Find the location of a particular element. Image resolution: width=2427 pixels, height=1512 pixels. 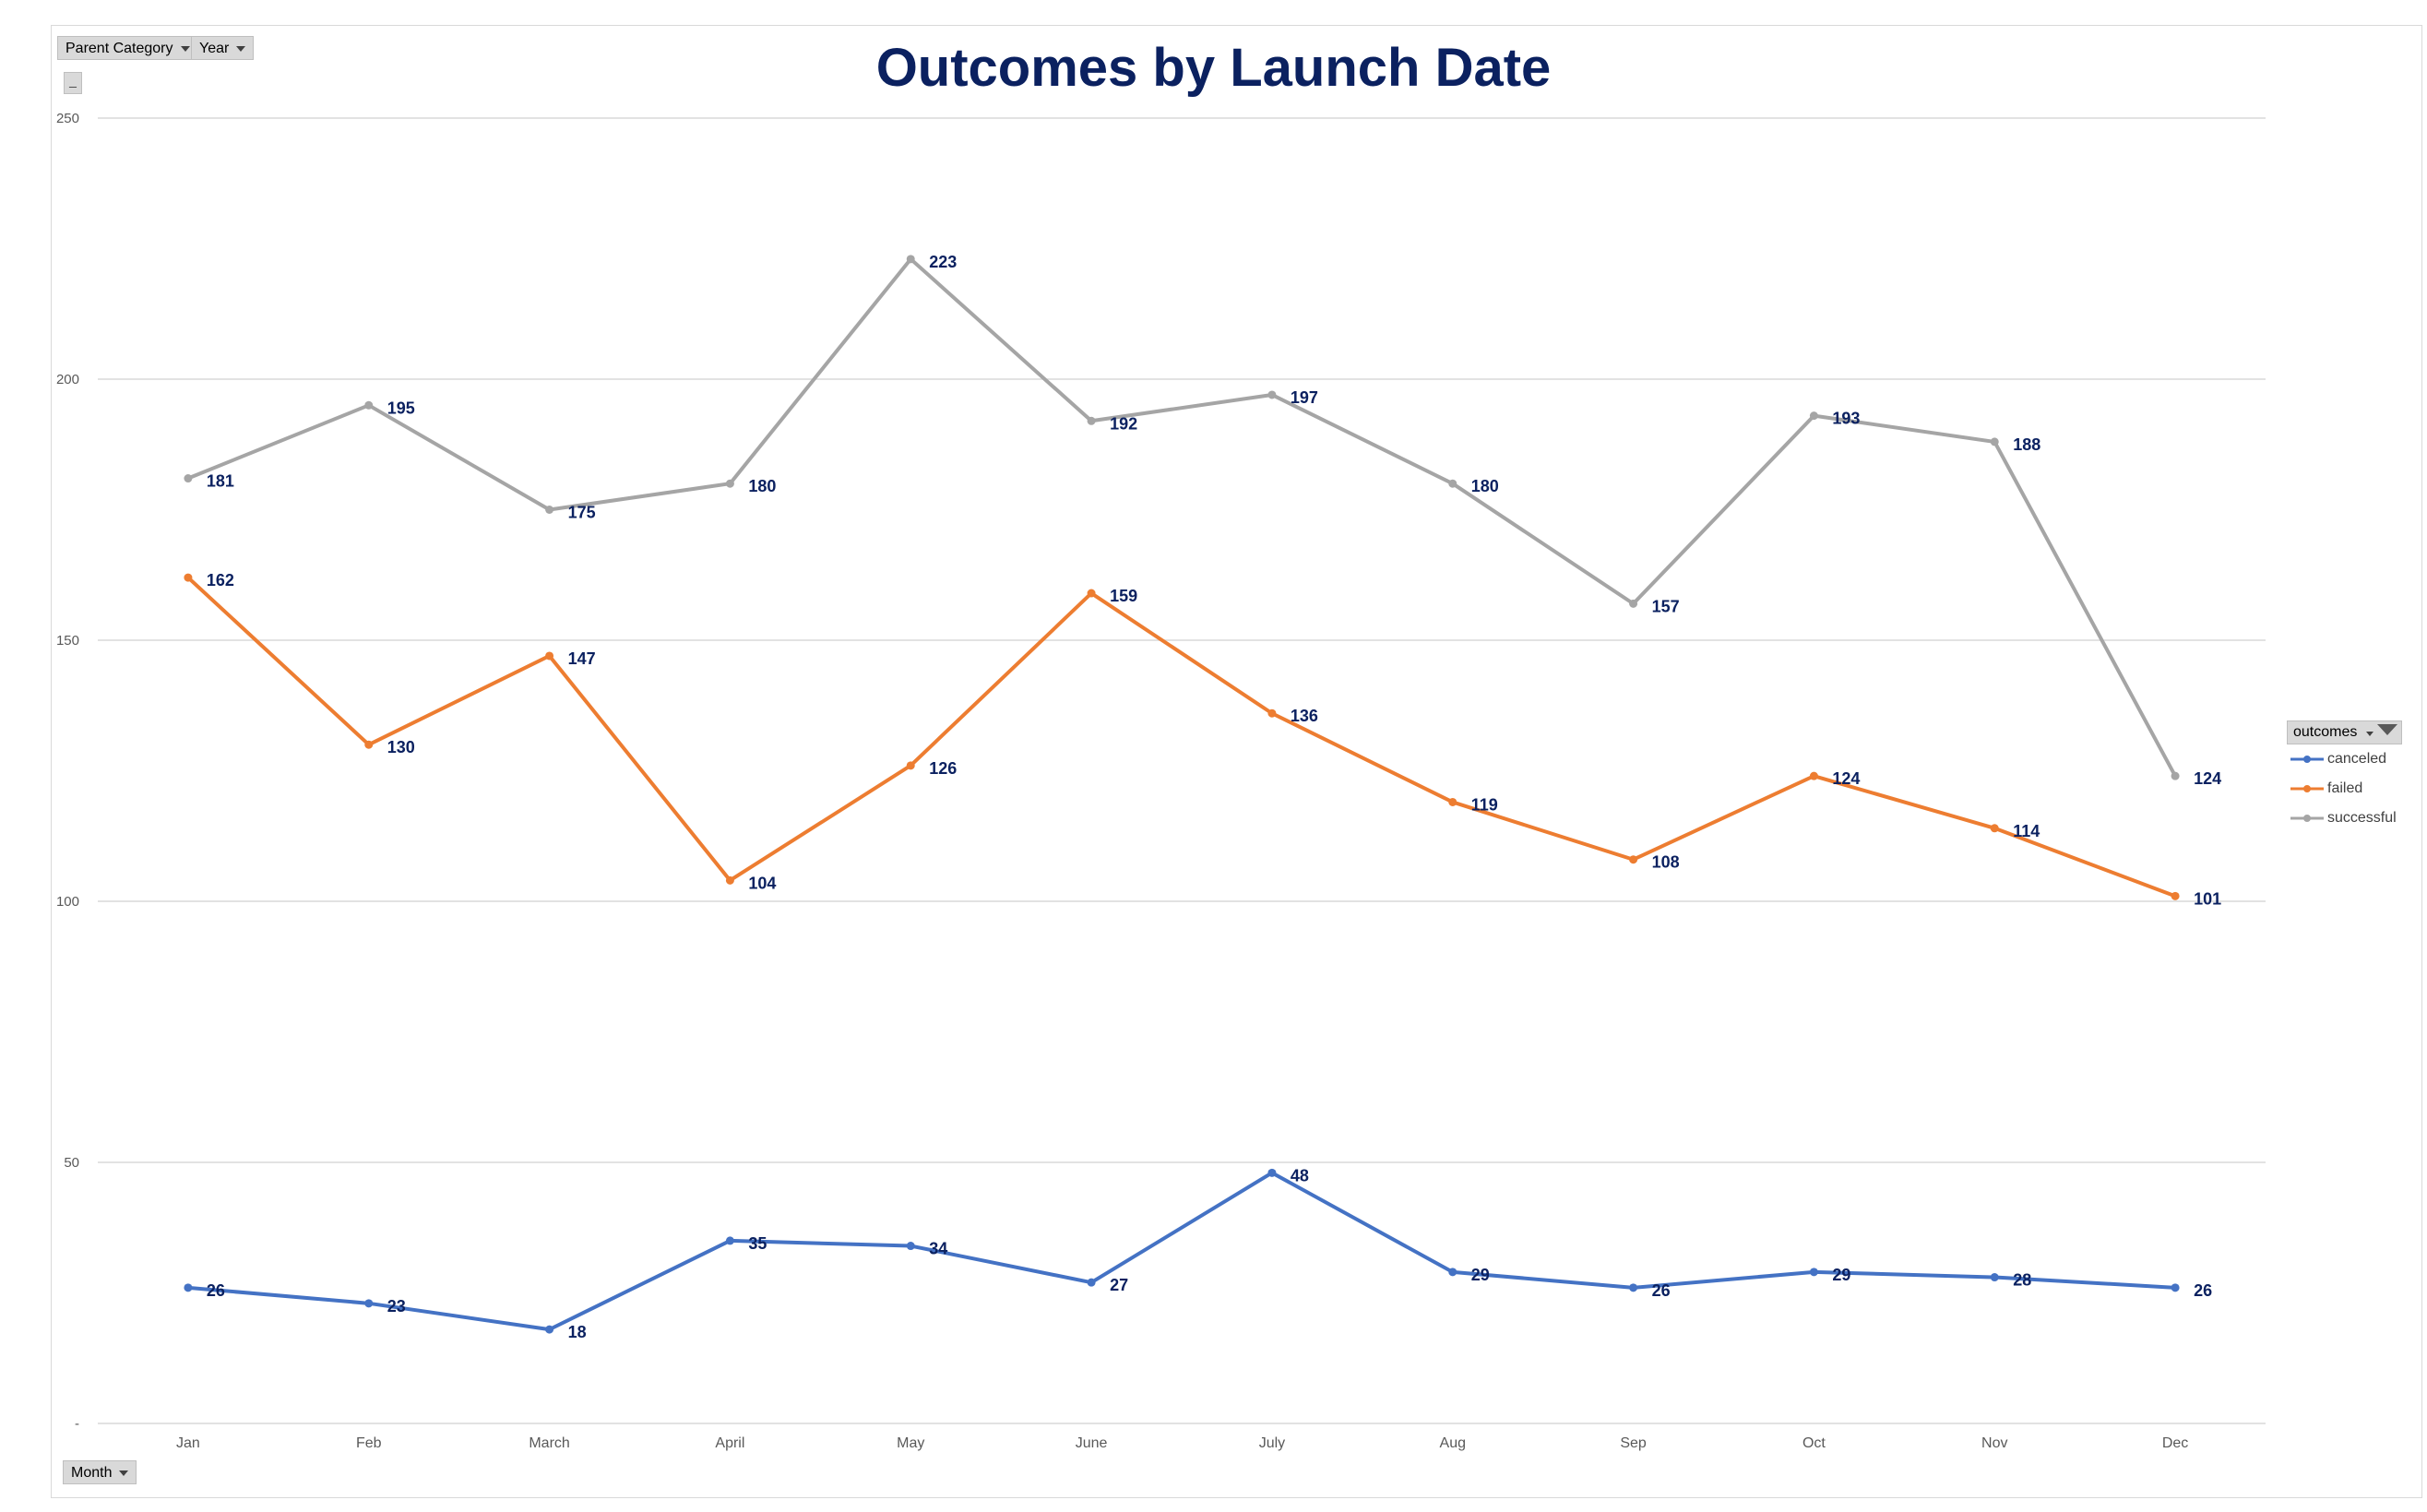

data-label: 27 is located at coordinates (1119, 1285).